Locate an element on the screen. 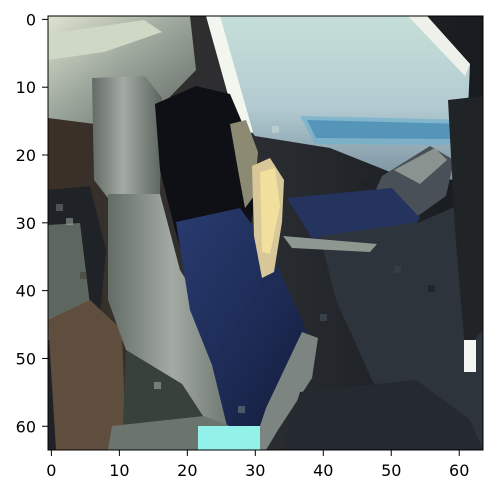 The width and height of the screenshot is (502, 488). lower-floor is located at coordinates (382, 415).